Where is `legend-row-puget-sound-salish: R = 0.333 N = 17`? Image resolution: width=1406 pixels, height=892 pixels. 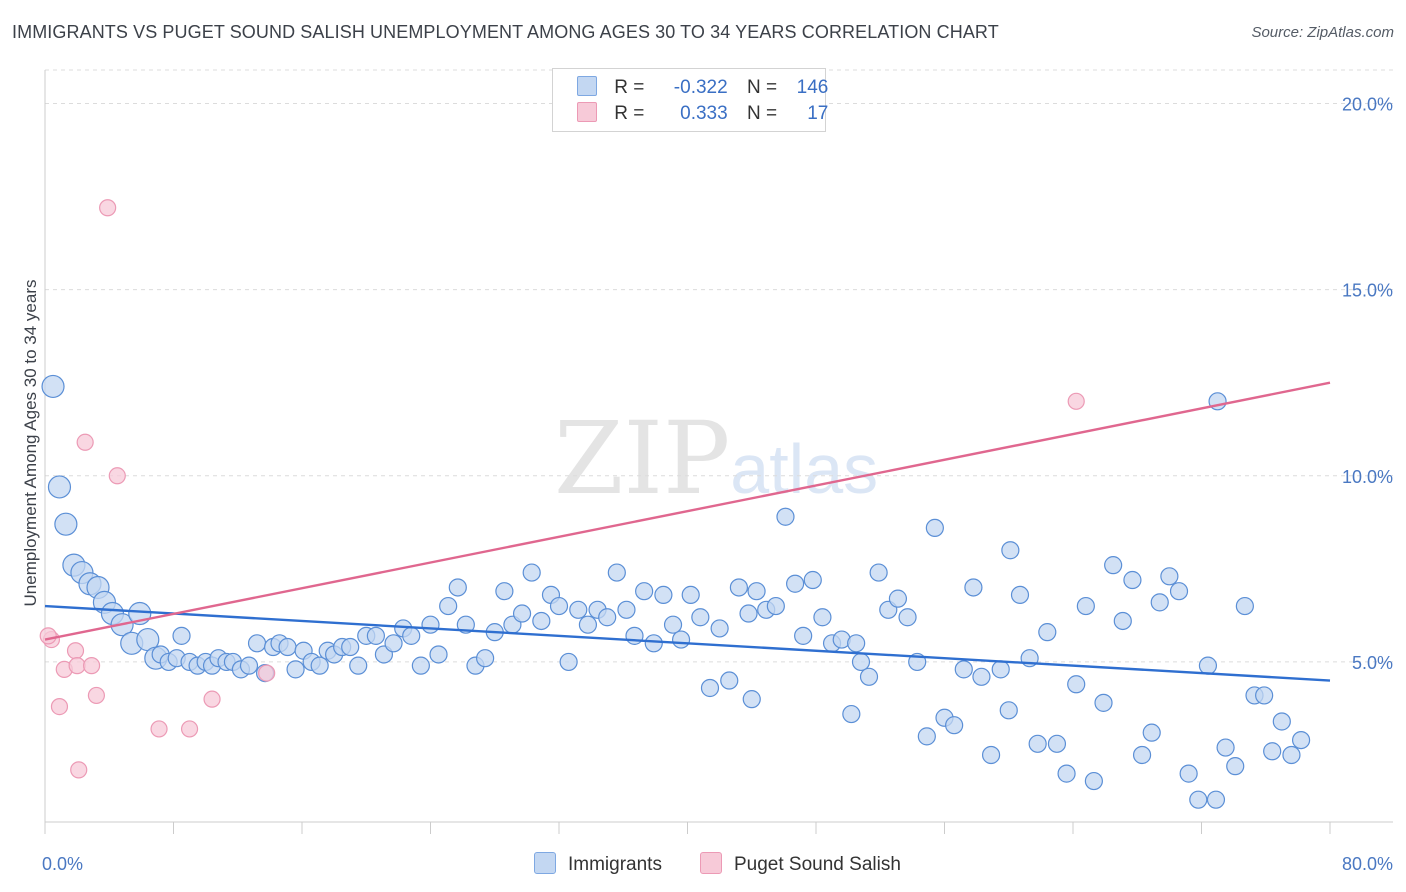 legend-row-puget-sound-salish: R = 0.333 N = 17 is located at coordinates (702, 114).